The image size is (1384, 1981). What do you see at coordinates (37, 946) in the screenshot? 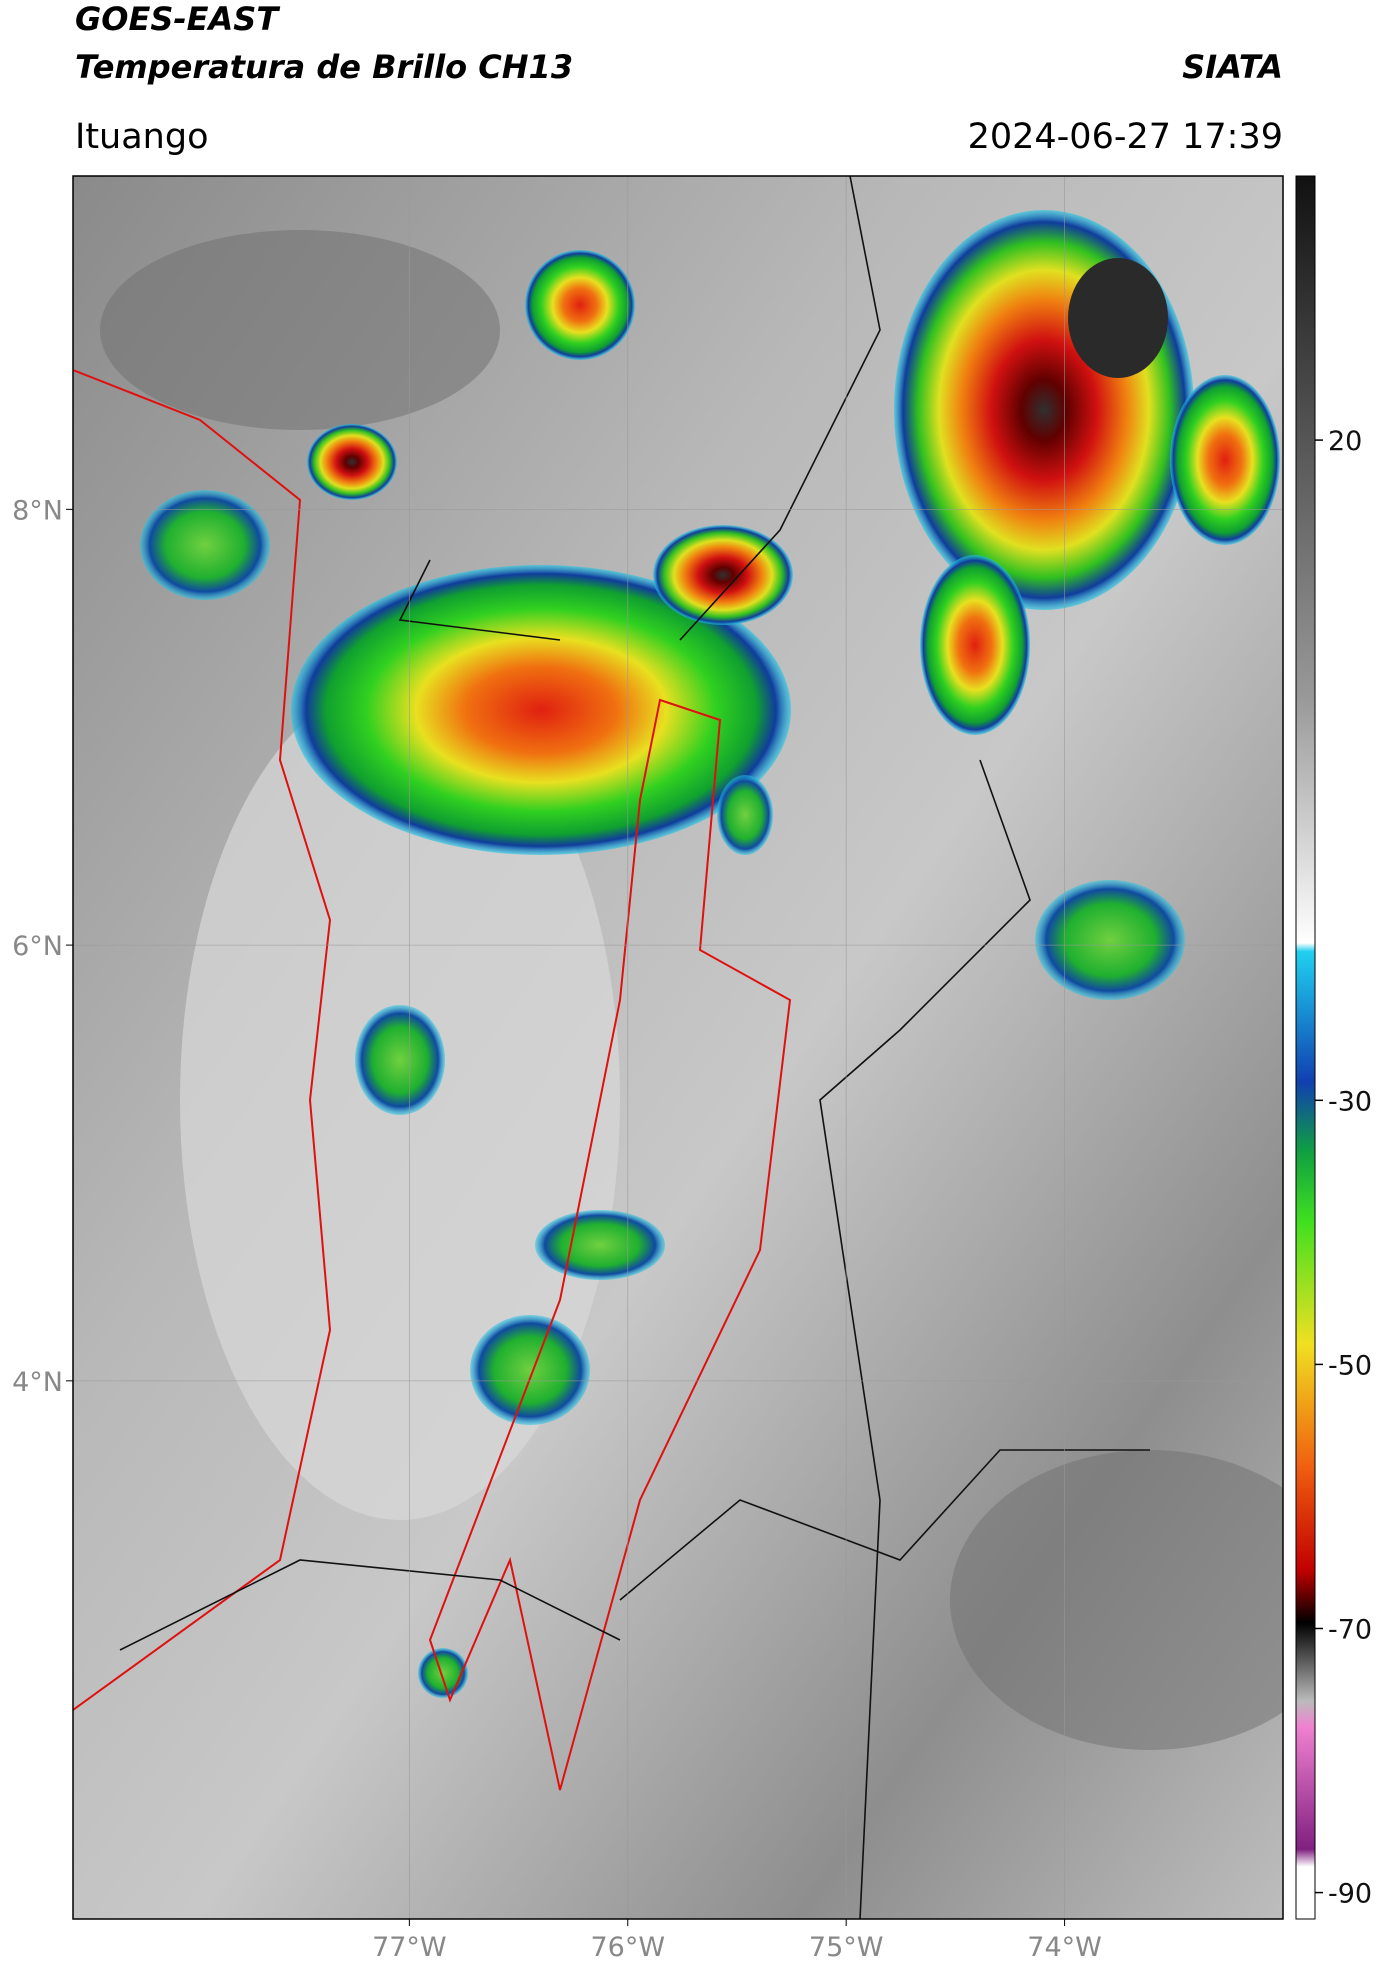
I see `y-tick-label: 6°N` at bounding box center [37, 946].